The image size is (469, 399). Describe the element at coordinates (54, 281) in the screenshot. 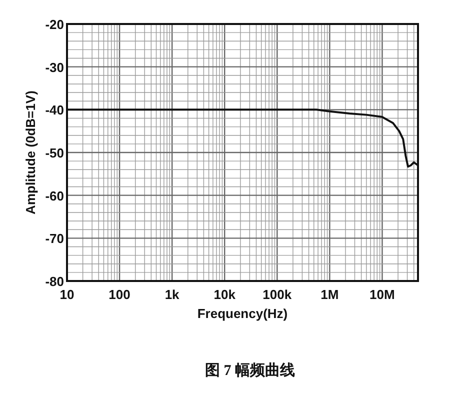

I see `y-tick-label: -80` at that location.